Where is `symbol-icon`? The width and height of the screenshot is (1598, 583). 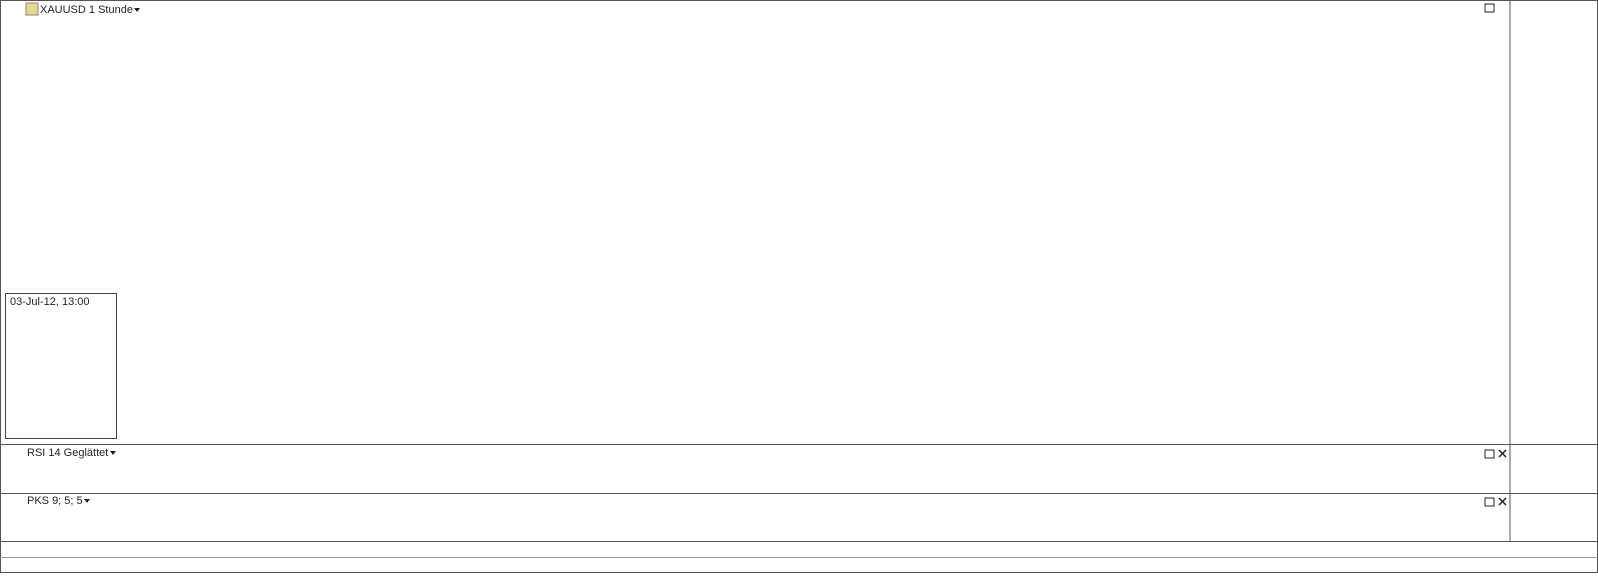
symbol-icon is located at coordinates (32, 9).